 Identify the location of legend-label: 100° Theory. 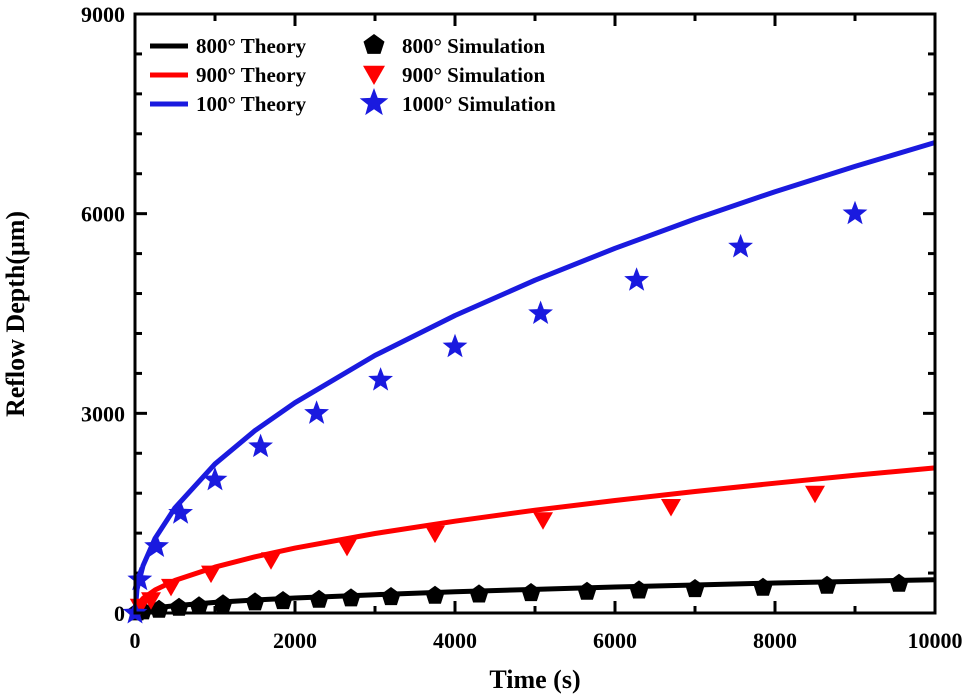
(251, 104).